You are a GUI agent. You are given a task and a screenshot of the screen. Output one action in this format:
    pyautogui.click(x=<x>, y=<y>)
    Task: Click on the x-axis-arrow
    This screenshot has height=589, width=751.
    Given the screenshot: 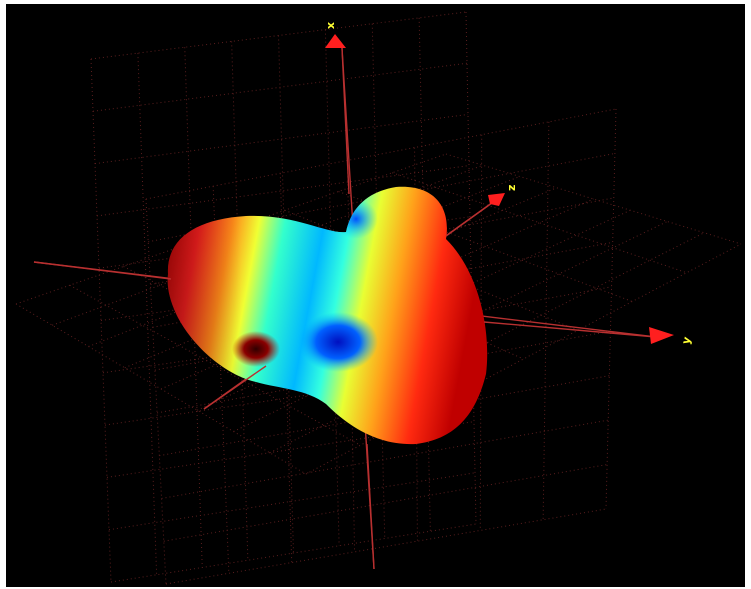 What is the action you would take?
    pyautogui.click(x=335, y=41)
    